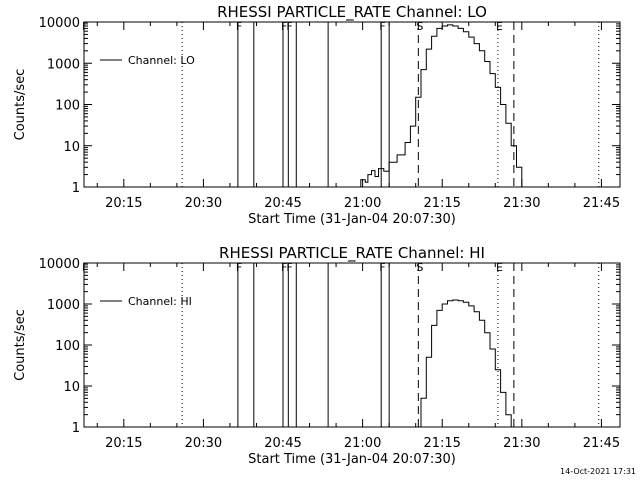 Image resolution: width=640 pixels, height=480 pixels. Describe the element at coordinates (352, 12) in the screenshot. I see `chart-title: RHESSI PARTICLE_RATE Channel: LO` at that location.